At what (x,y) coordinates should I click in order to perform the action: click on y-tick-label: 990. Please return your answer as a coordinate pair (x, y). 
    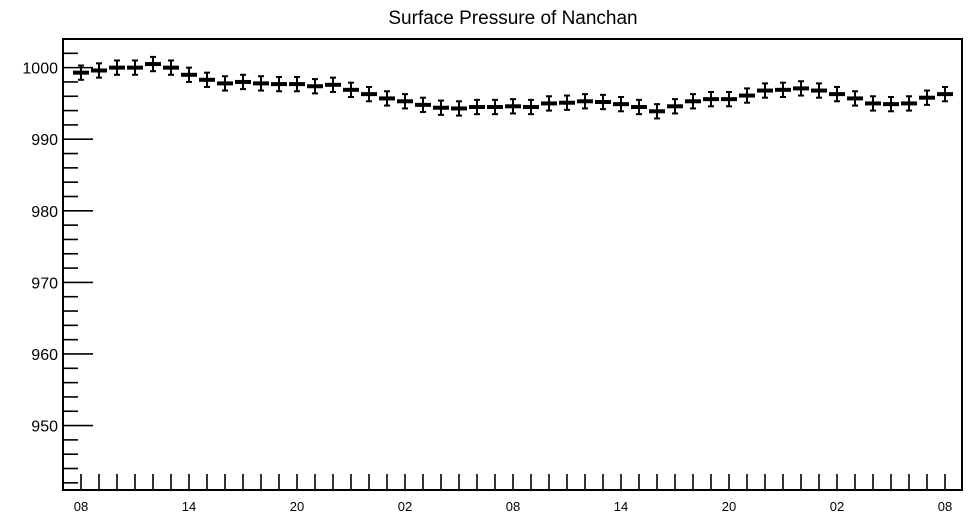
    Looking at the image, I should click on (44, 140).